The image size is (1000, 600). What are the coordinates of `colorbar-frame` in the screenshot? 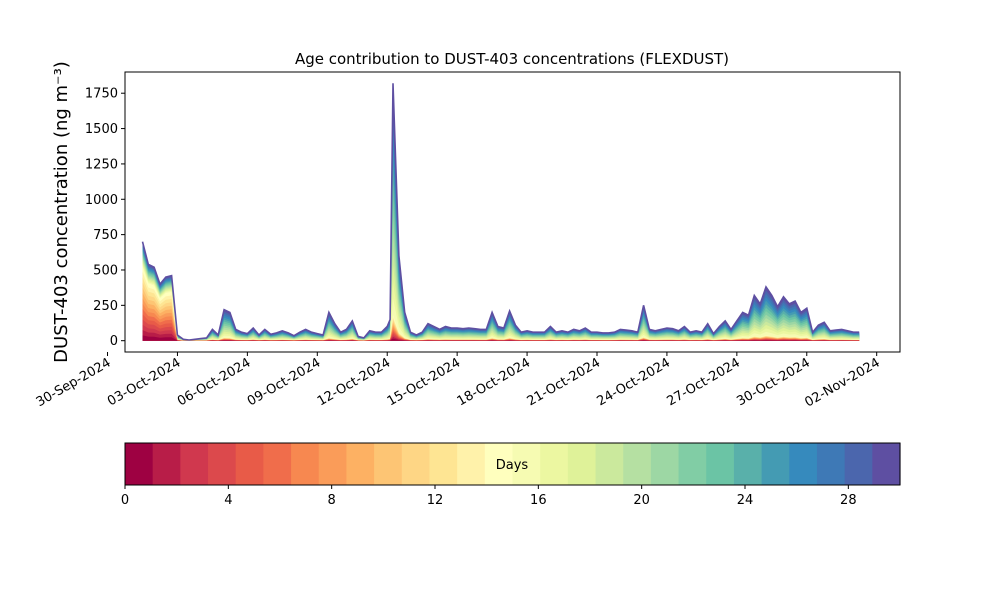 It's located at (512, 464).